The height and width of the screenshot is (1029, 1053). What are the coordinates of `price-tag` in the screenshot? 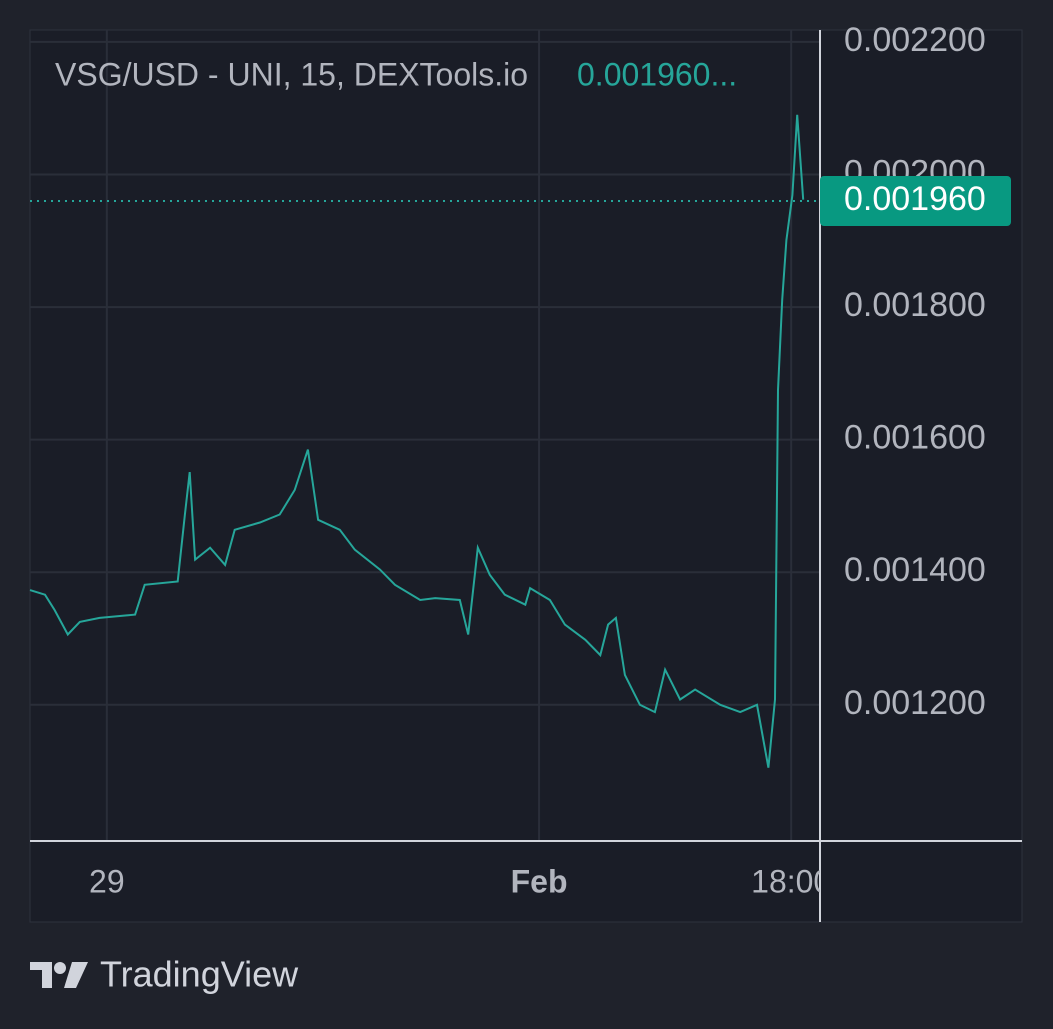 It's located at (915, 201).